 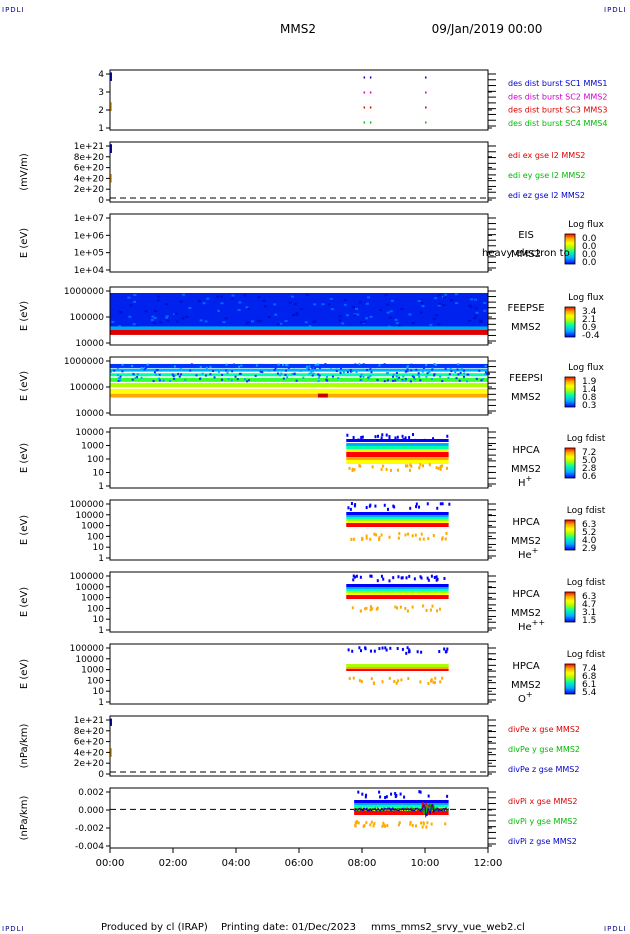 What do you see at coordinates (586, 511) in the screenshot?
I see `colorbar-title: Log fdist` at bounding box center [586, 511].